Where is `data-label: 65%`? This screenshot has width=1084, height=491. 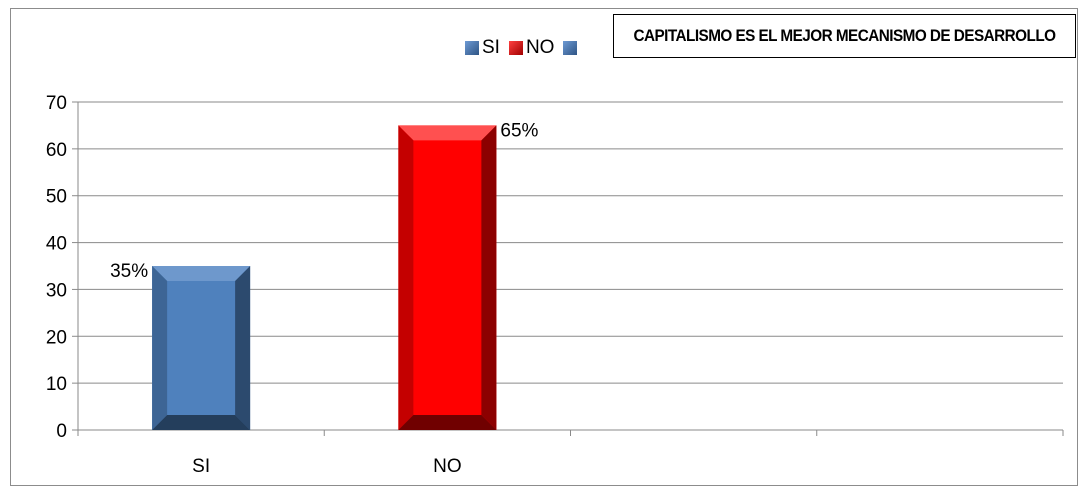 data-label: 65% is located at coordinates (519, 130).